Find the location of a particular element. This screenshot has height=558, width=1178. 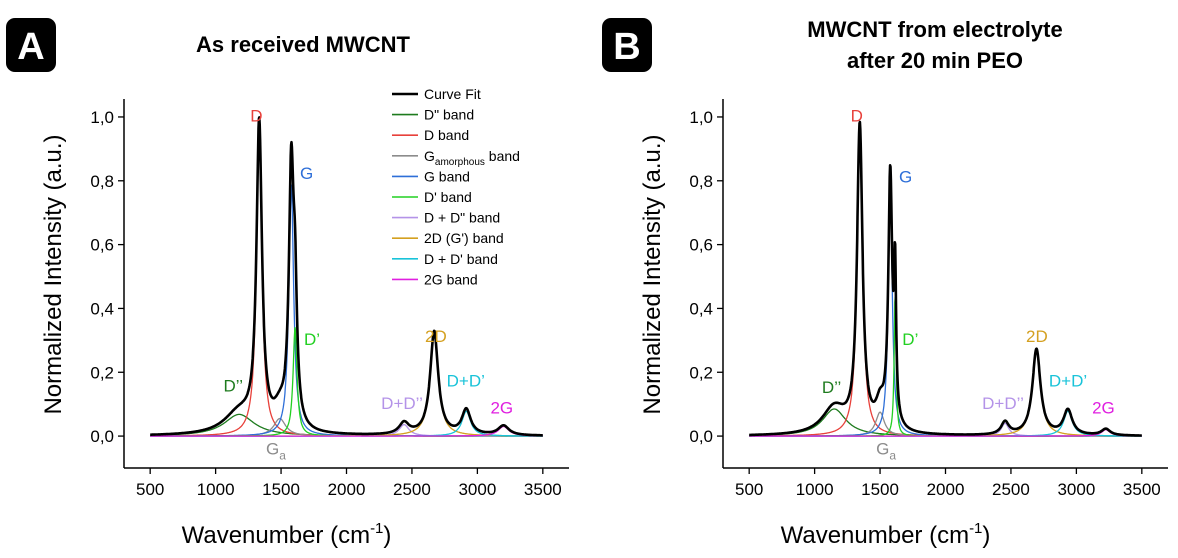

legend-entry-d-plus-d-prime: D + D' band is located at coordinates (461, 259).